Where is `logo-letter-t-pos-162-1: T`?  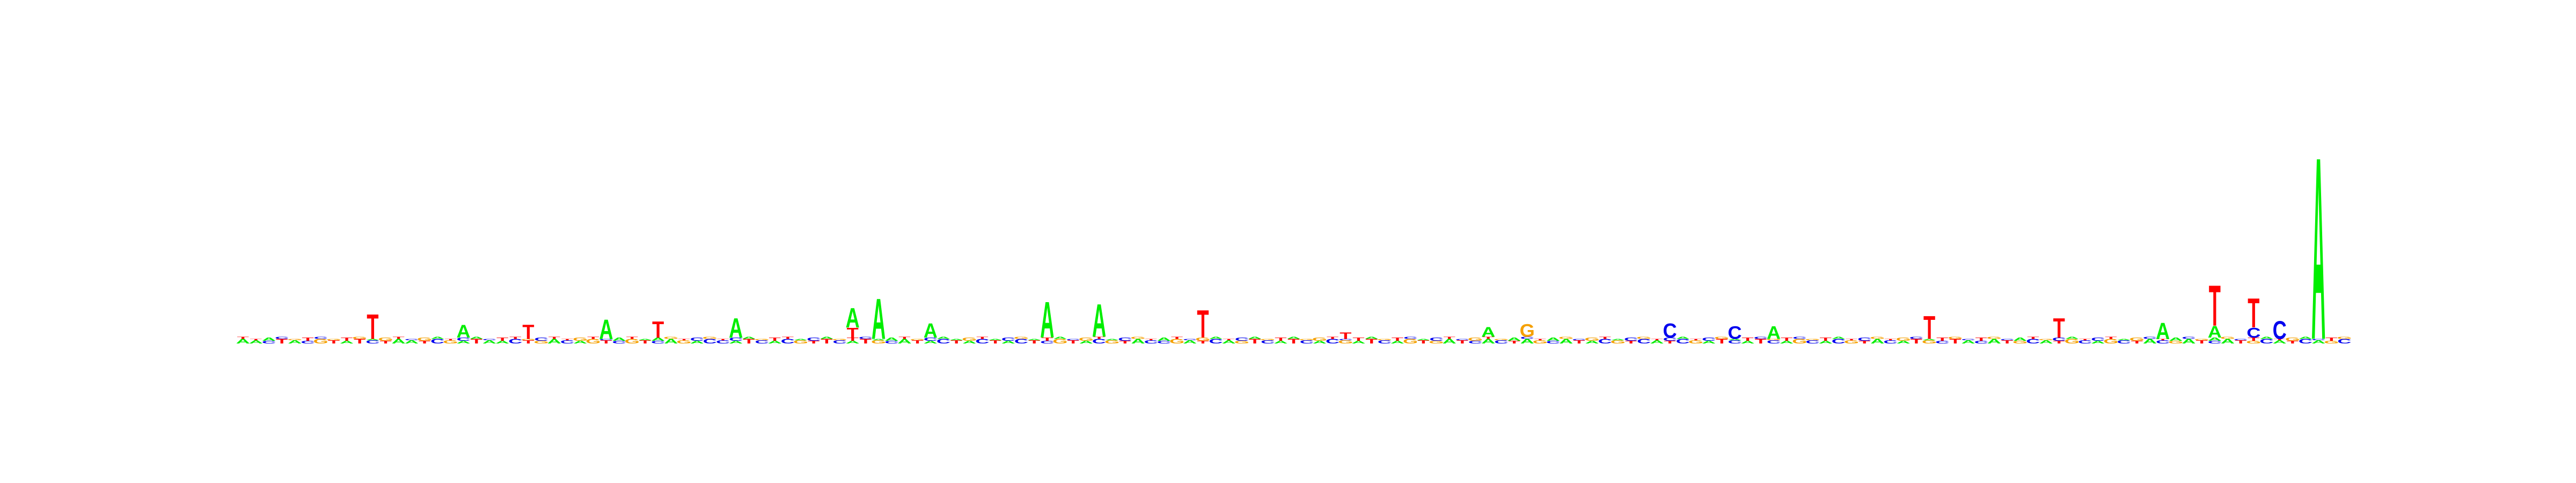
logo-letter-t-pos-162-1: T is located at coordinates (2331, 339).